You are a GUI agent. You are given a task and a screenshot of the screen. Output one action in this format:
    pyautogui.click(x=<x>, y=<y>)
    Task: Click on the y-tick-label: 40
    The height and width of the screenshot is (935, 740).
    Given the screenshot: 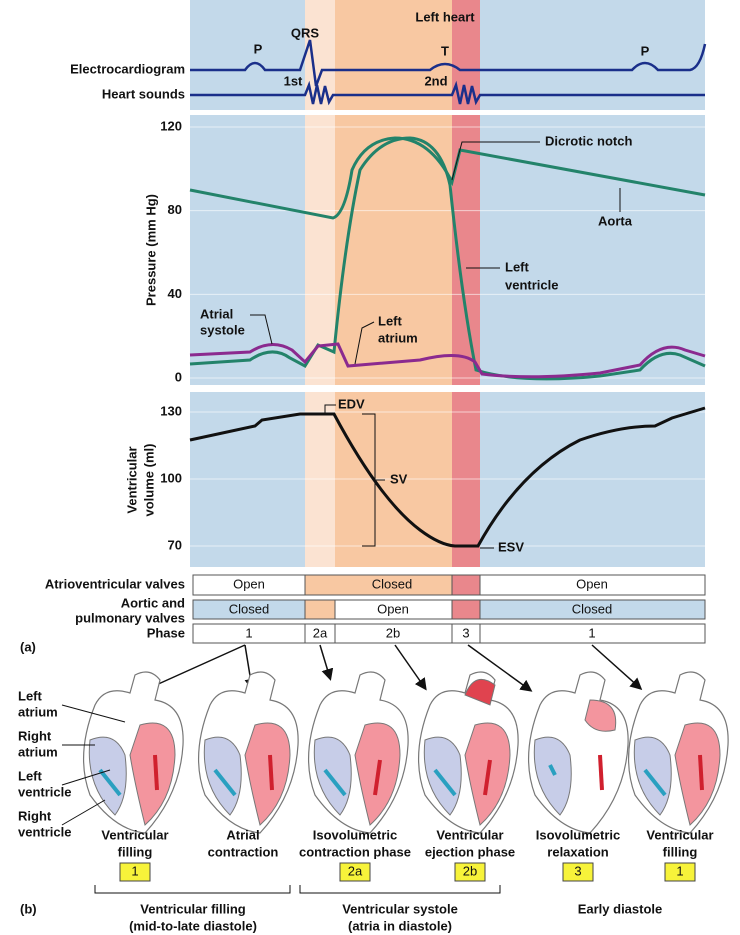 What is the action you would take?
    pyautogui.click(x=175, y=293)
    